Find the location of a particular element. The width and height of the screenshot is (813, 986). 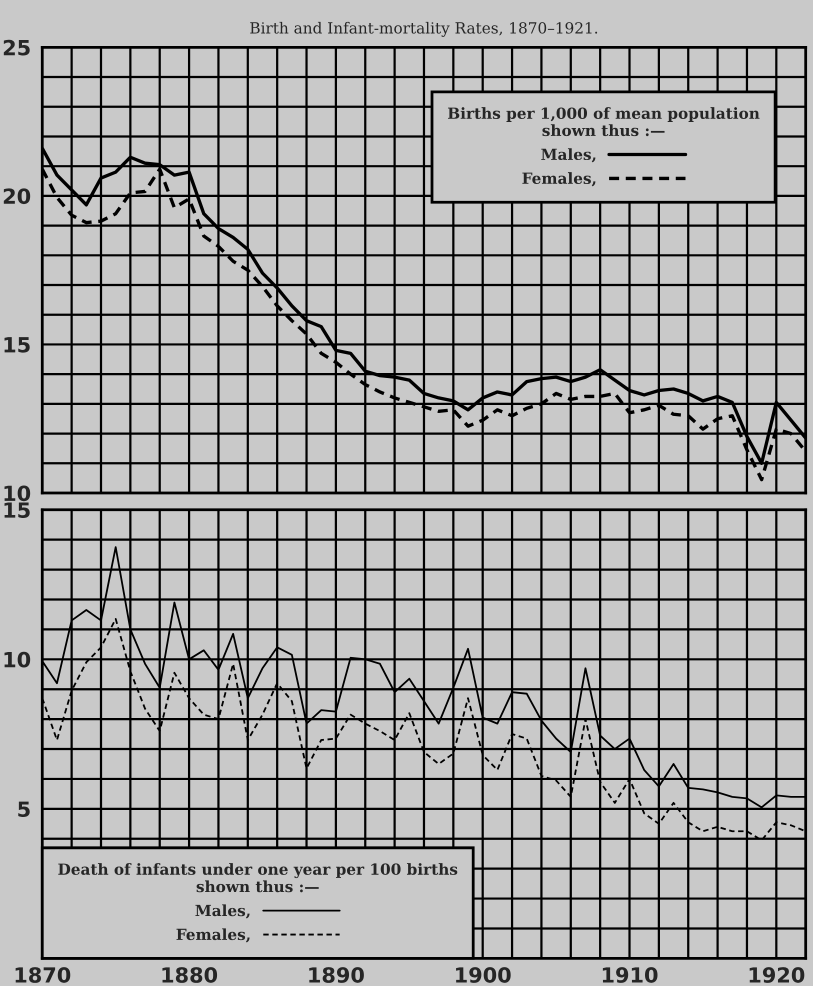

x-tick-label: 1870 is located at coordinates (43, 975).